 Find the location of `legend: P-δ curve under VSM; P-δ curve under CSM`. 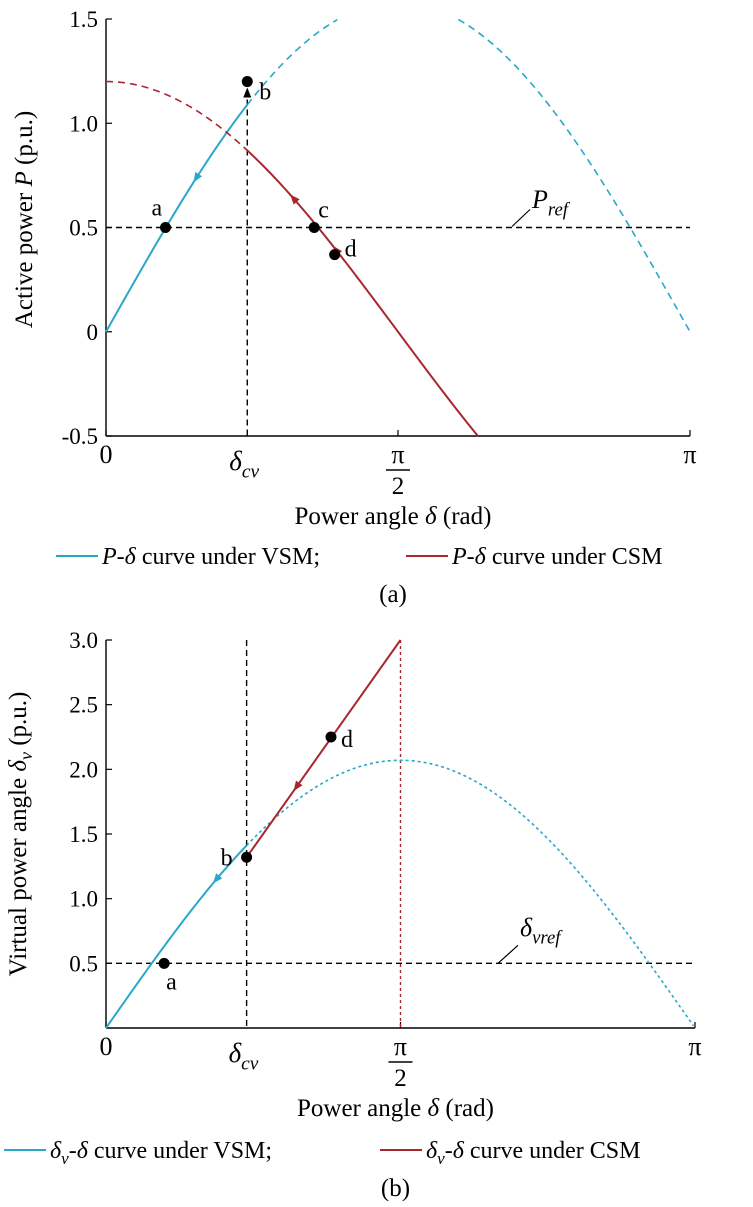

legend: P-δ curve under VSM; P-δ curve under CSM is located at coordinates (359, 557).